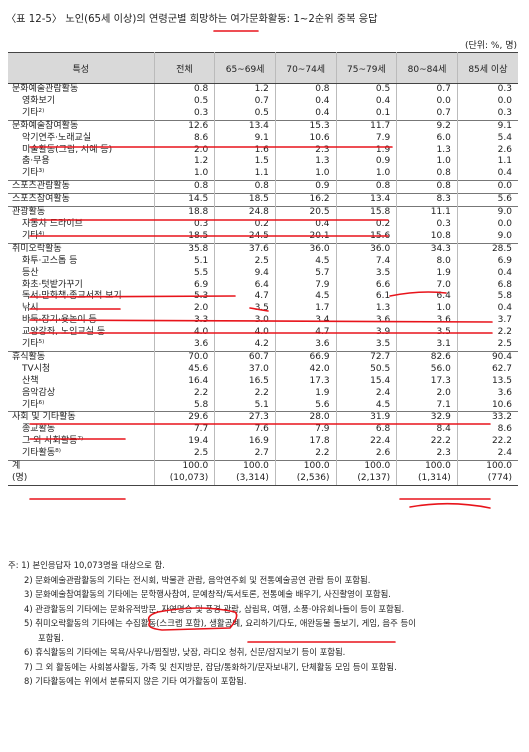 The image size is (529, 752). Describe the element at coordinates (263, 174) in the screenshot. I see `table-row: 기타³⁾ 1.0 1.1 1.0 1.0 0.8 0.4` at that location.